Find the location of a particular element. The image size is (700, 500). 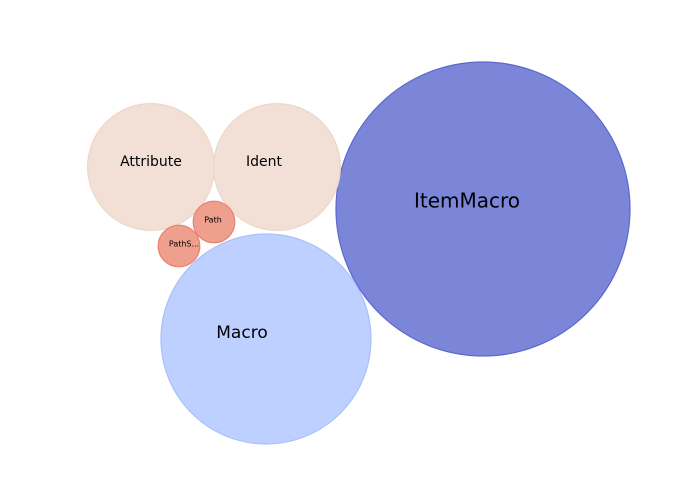

bubble-path is located at coordinates (214, 222).